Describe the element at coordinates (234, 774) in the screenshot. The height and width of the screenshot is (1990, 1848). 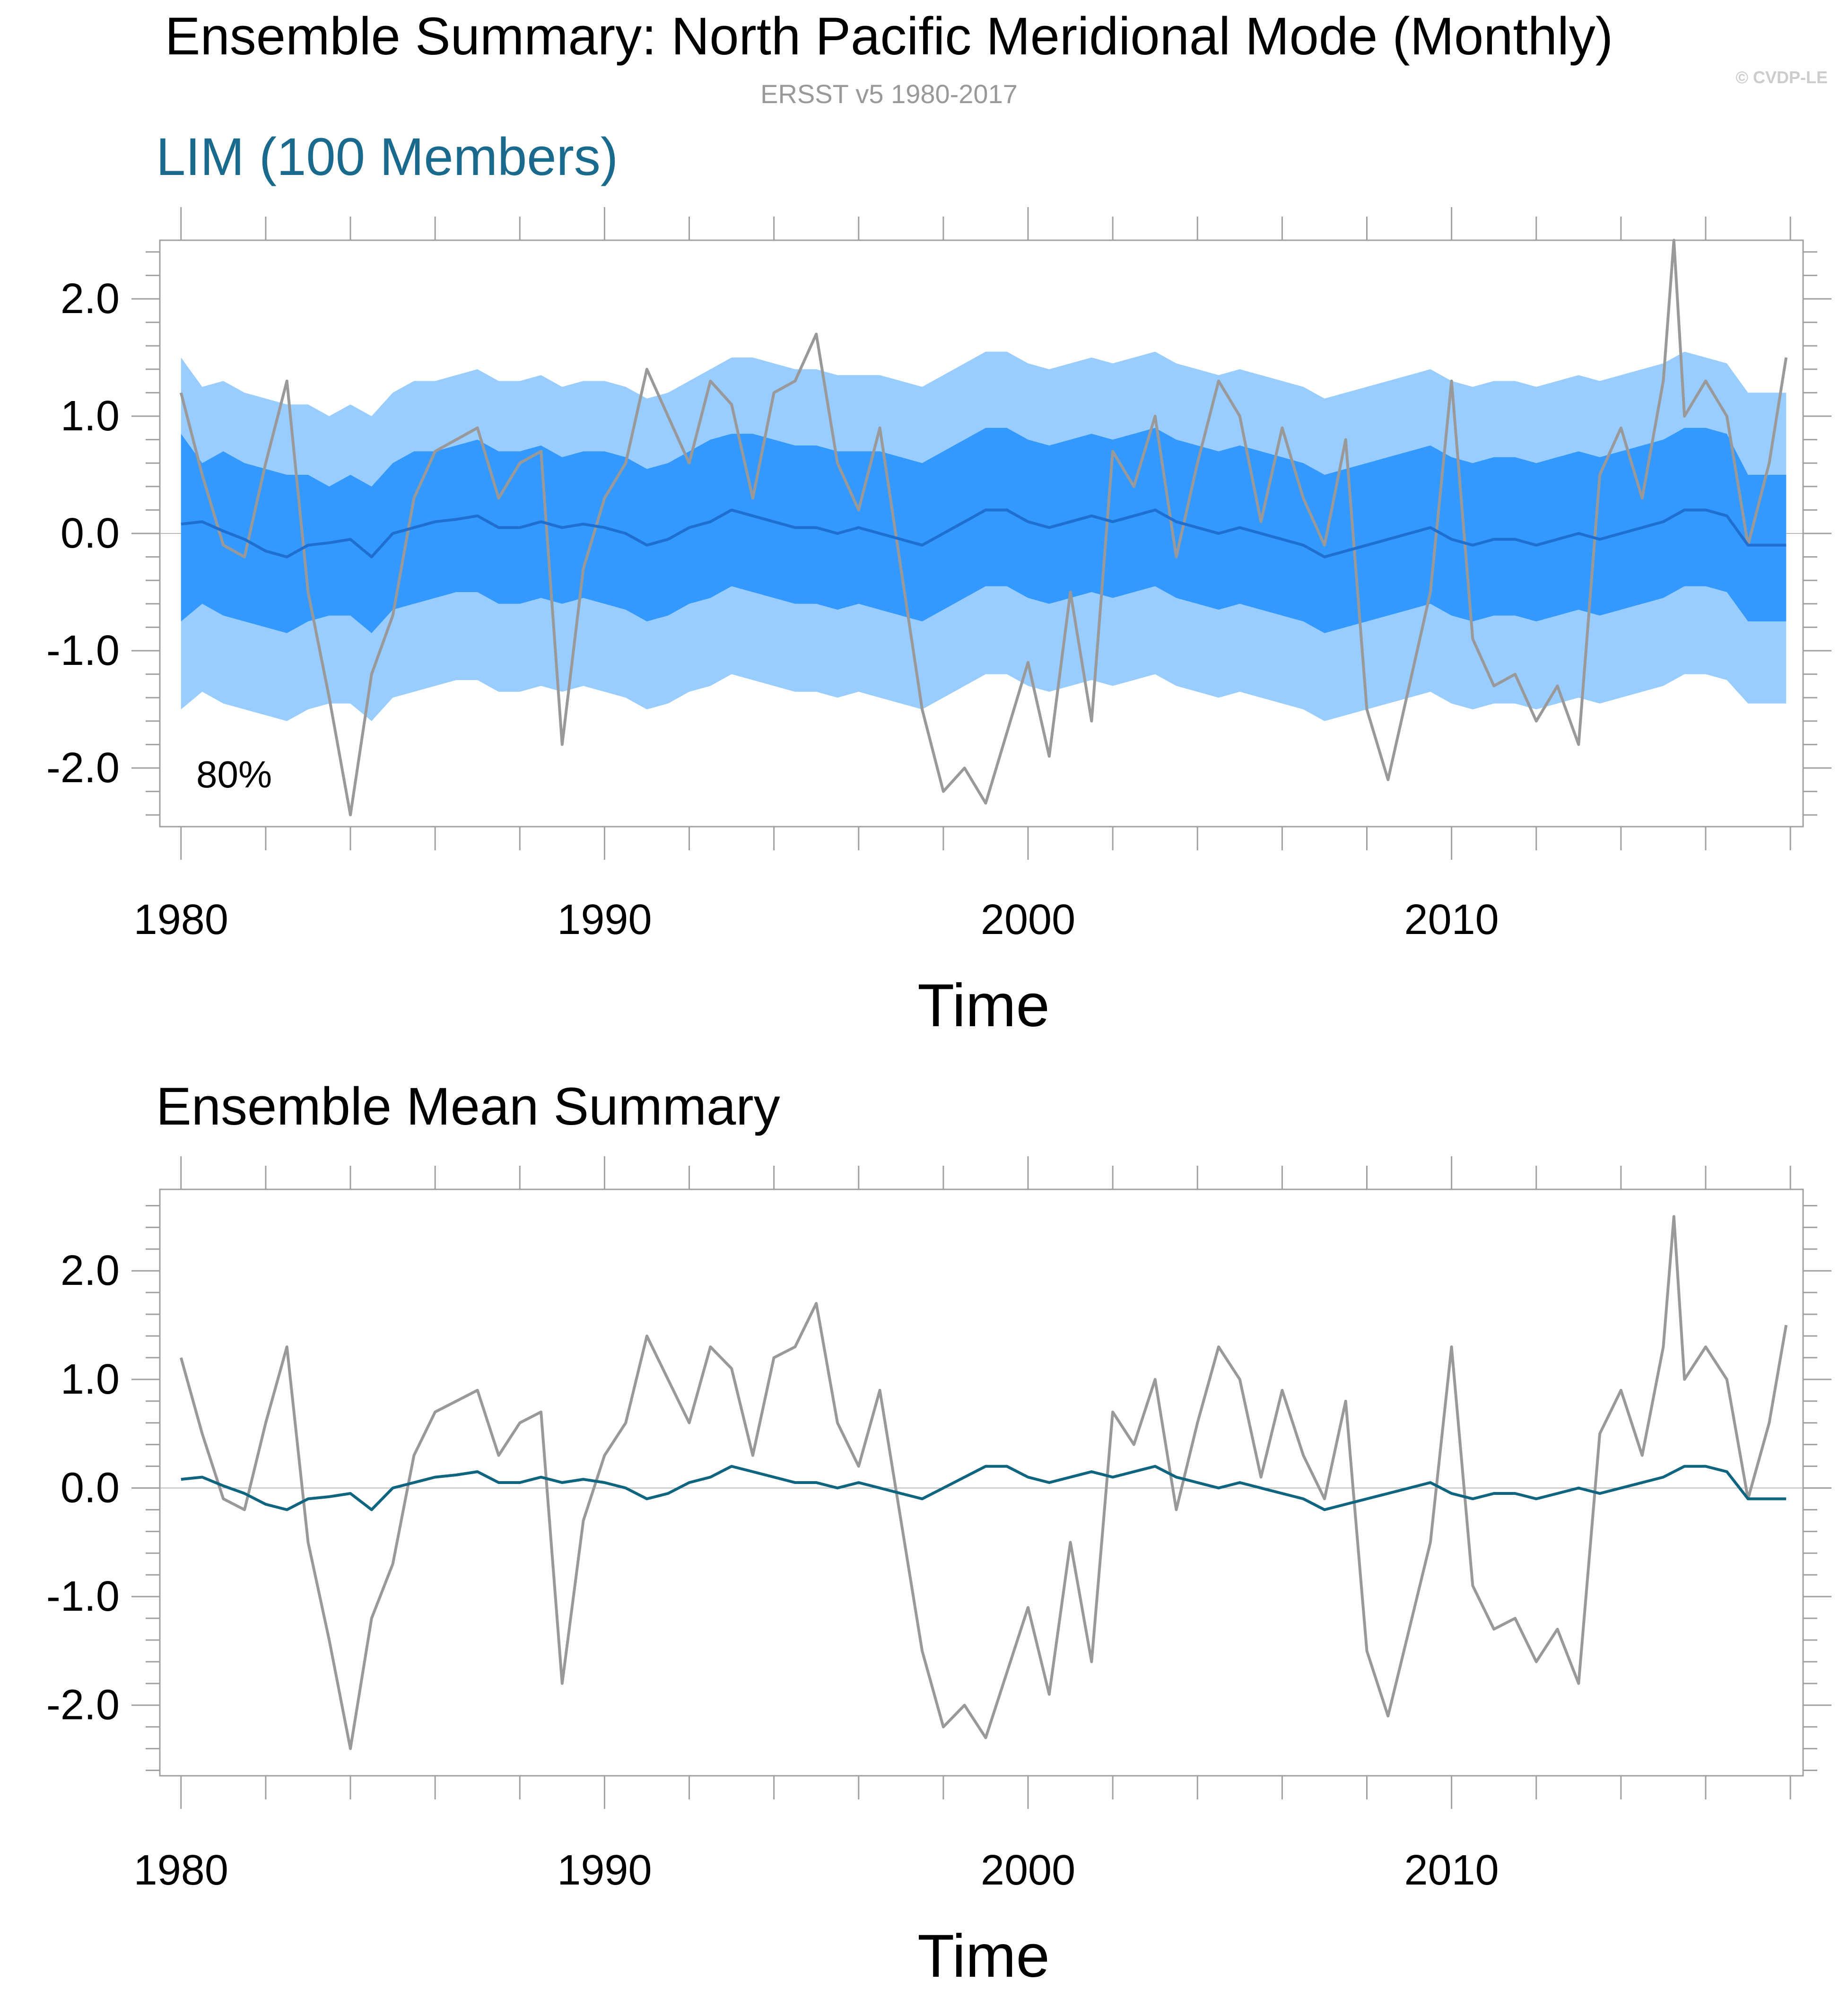
I see `panel-lim-percent-label: 80%` at that location.